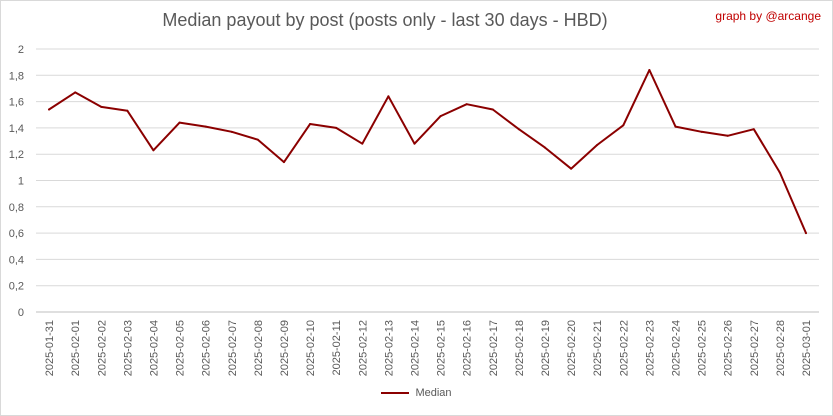 The width and height of the screenshot is (833, 416). I want to click on x-tick-label: 2025-02-09, so click(285, 348).